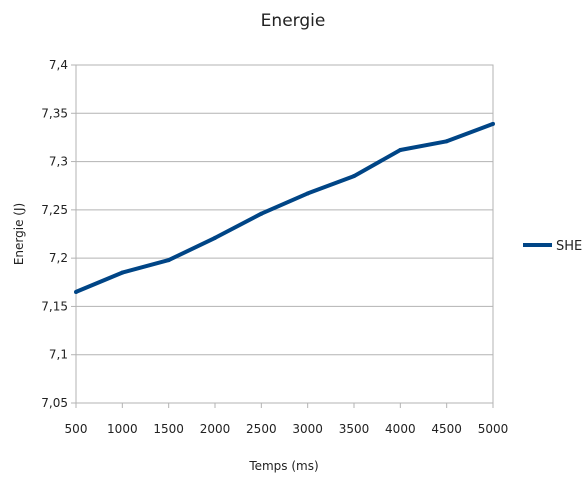 This screenshot has height=480, width=582. What do you see at coordinates (54, 210) in the screenshot?
I see `y-tick-label-4: 7,25` at bounding box center [54, 210].